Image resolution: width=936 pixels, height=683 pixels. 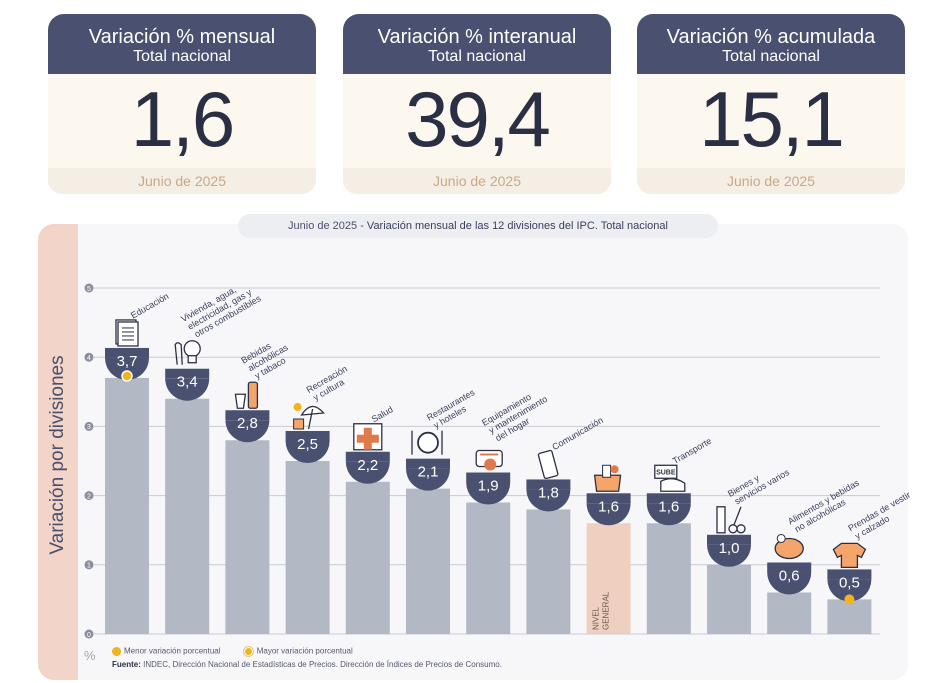 What do you see at coordinates (247, 423) in the screenshot?
I see `value-label: 2,8` at bounding box center [247, 423].